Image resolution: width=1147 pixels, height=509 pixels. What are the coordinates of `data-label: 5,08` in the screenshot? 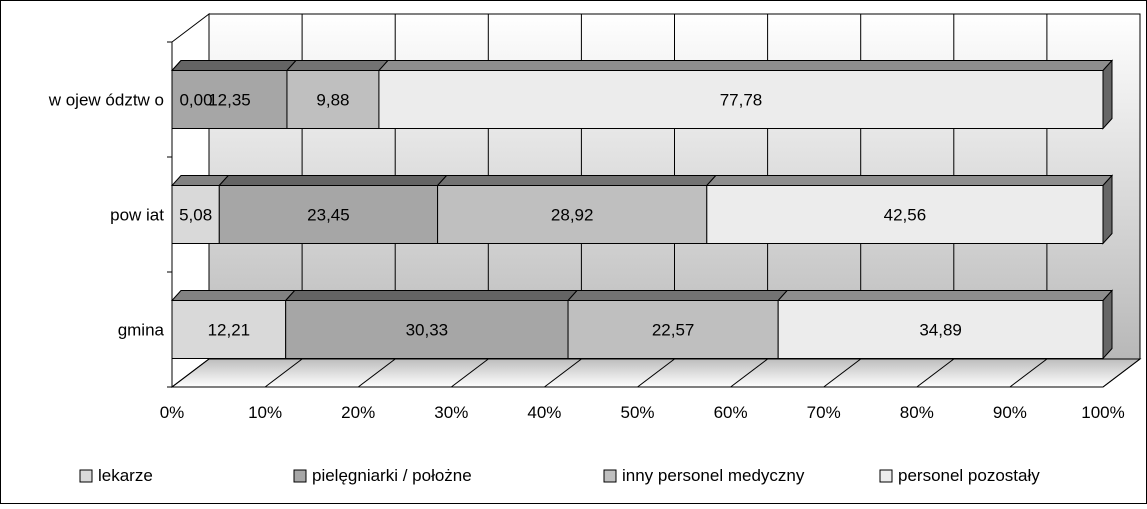 It's located at (195, 215).